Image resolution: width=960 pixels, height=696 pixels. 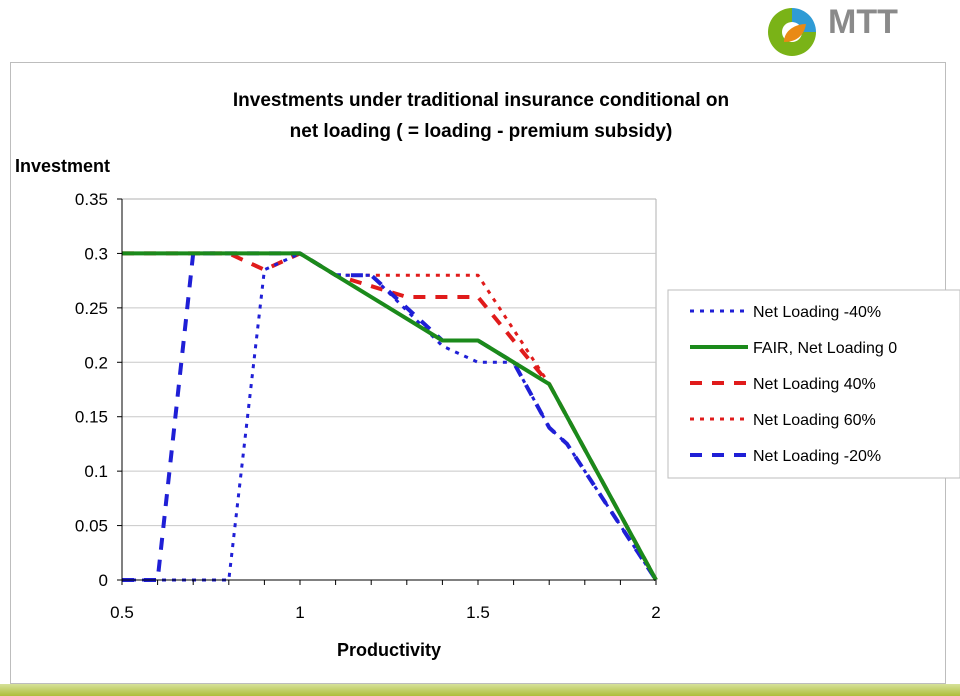 What do you see at coordinates (825, 348) in the screenshot?
I see `legend-label-fair-net-loading-0: FAIR, Net Loading 0` at bounding box center [825, 348].